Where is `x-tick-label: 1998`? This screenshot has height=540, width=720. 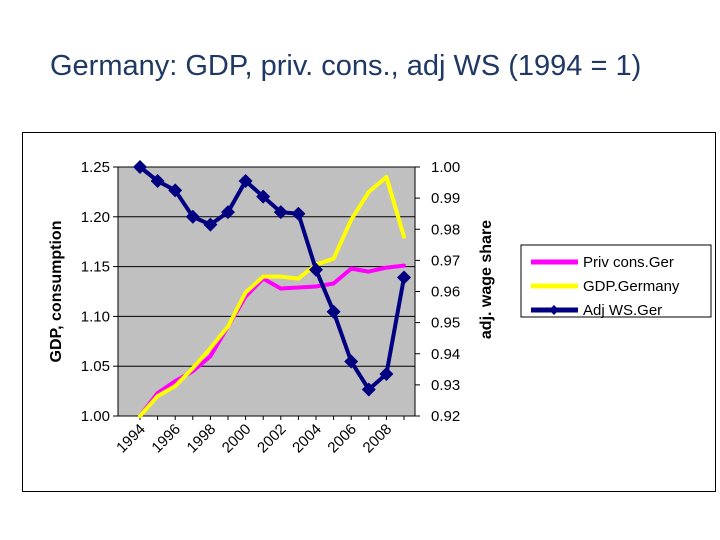
x-tick-label: 1998 is located at coordinates (202, 439).